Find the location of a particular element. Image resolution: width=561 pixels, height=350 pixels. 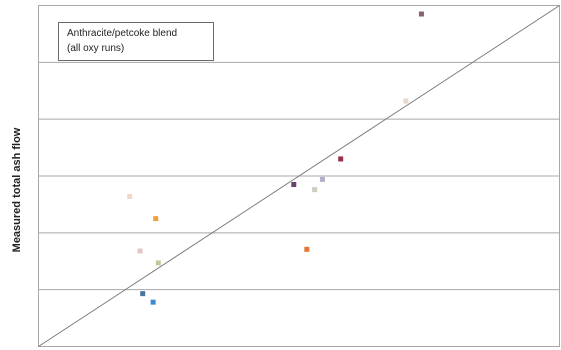

annotation-box-frame is located at coordinates (136, 41).